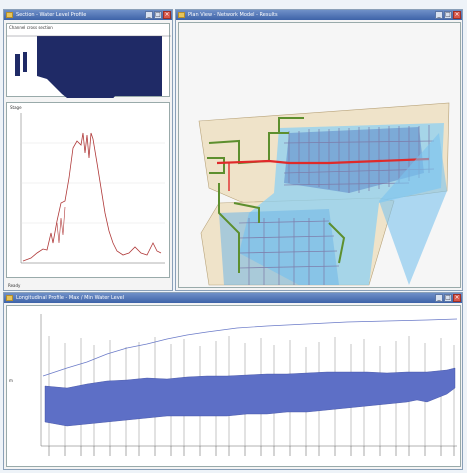 This screenshot has width=467, height=473. What do you see at coordinates (250, 347) in the screenshot?
I see `max-level-line` at bounding box center [250, 347].